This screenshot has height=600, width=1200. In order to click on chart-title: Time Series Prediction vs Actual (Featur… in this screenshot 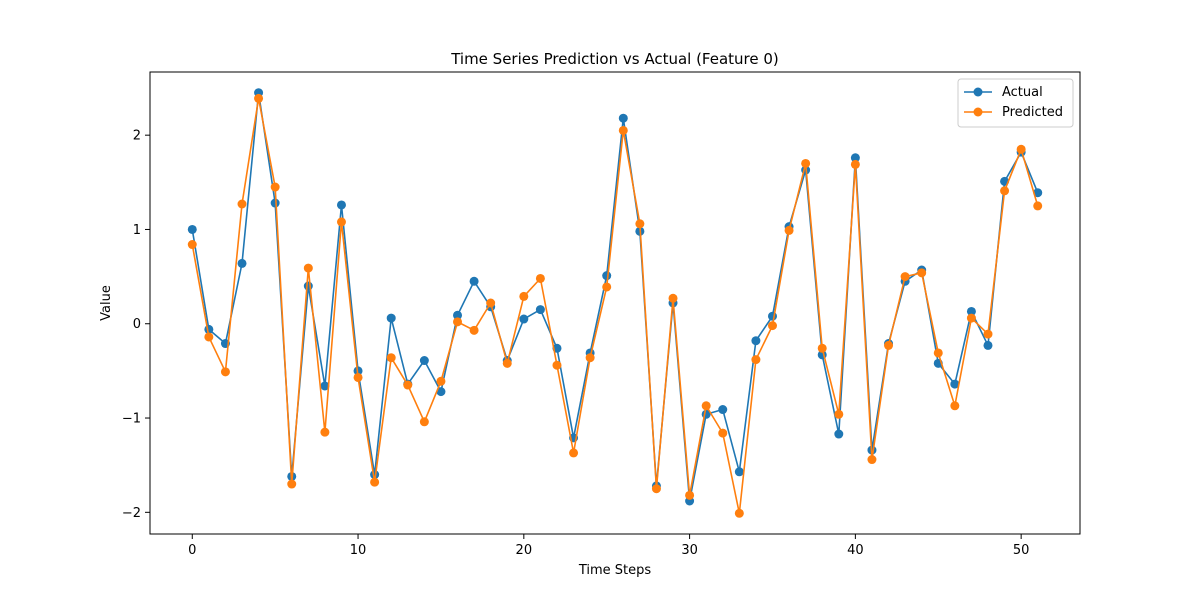, I will do `click(614, 59)`.